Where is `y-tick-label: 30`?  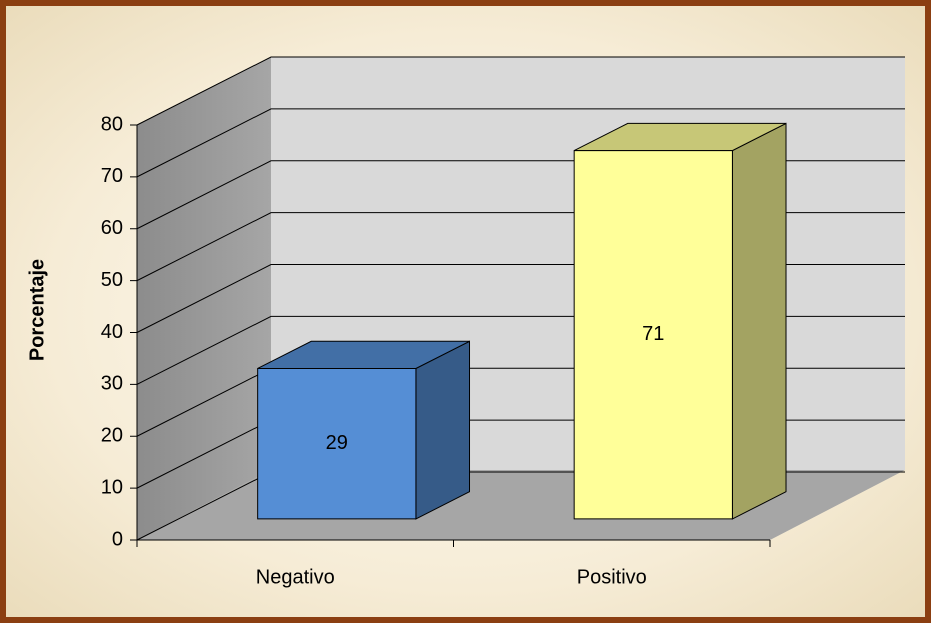
y-tick-label: 30 is located at coordinates (112, 384).